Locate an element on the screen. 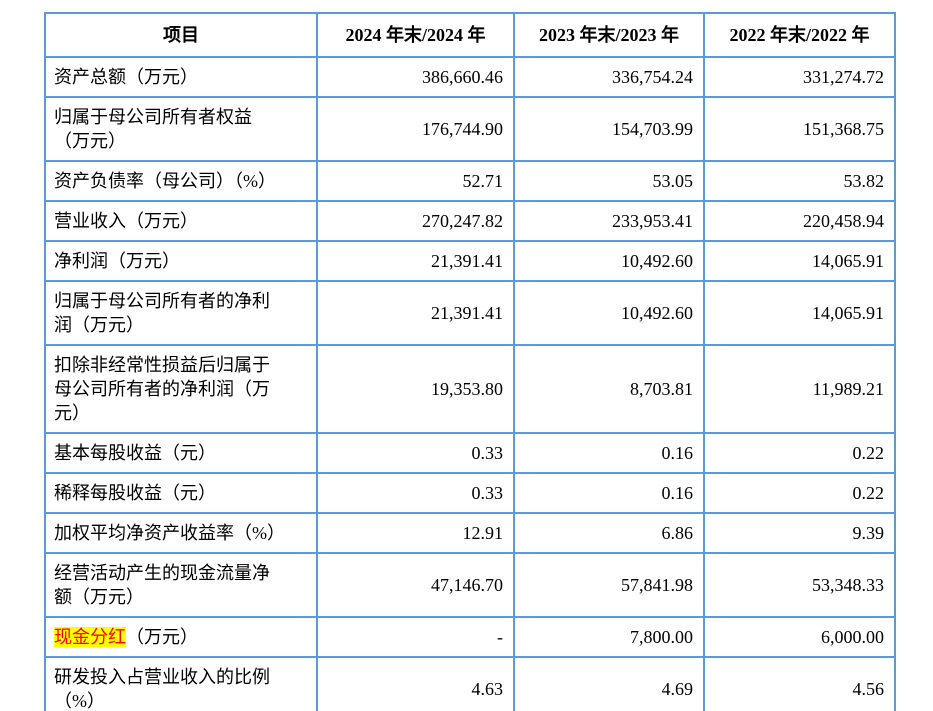  row-value: 57,841.98 is located at coordinates (609, 585).